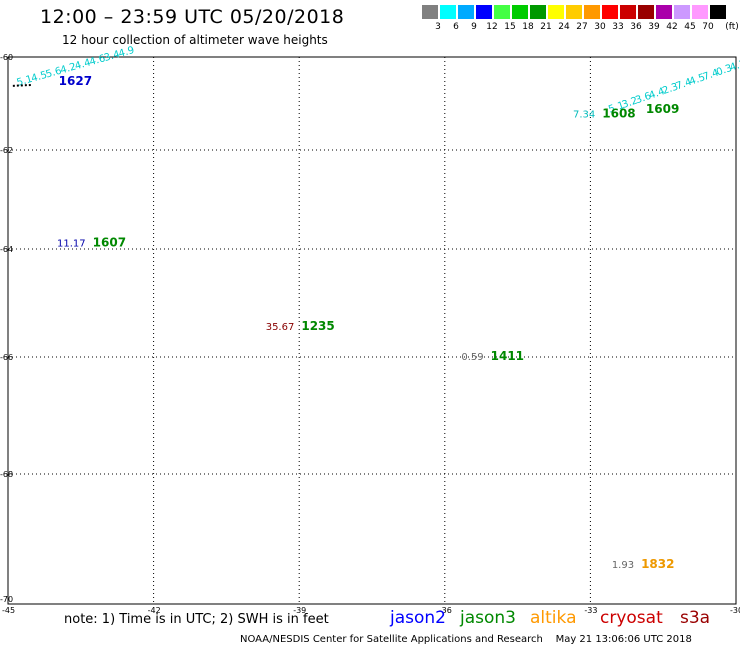 This screenshot has width=740, height=650. What do you see at coordinates (488, 618) in the screenshot?
I see `satellite-legend-jason3: jason3` at bounding box center [488, 618].